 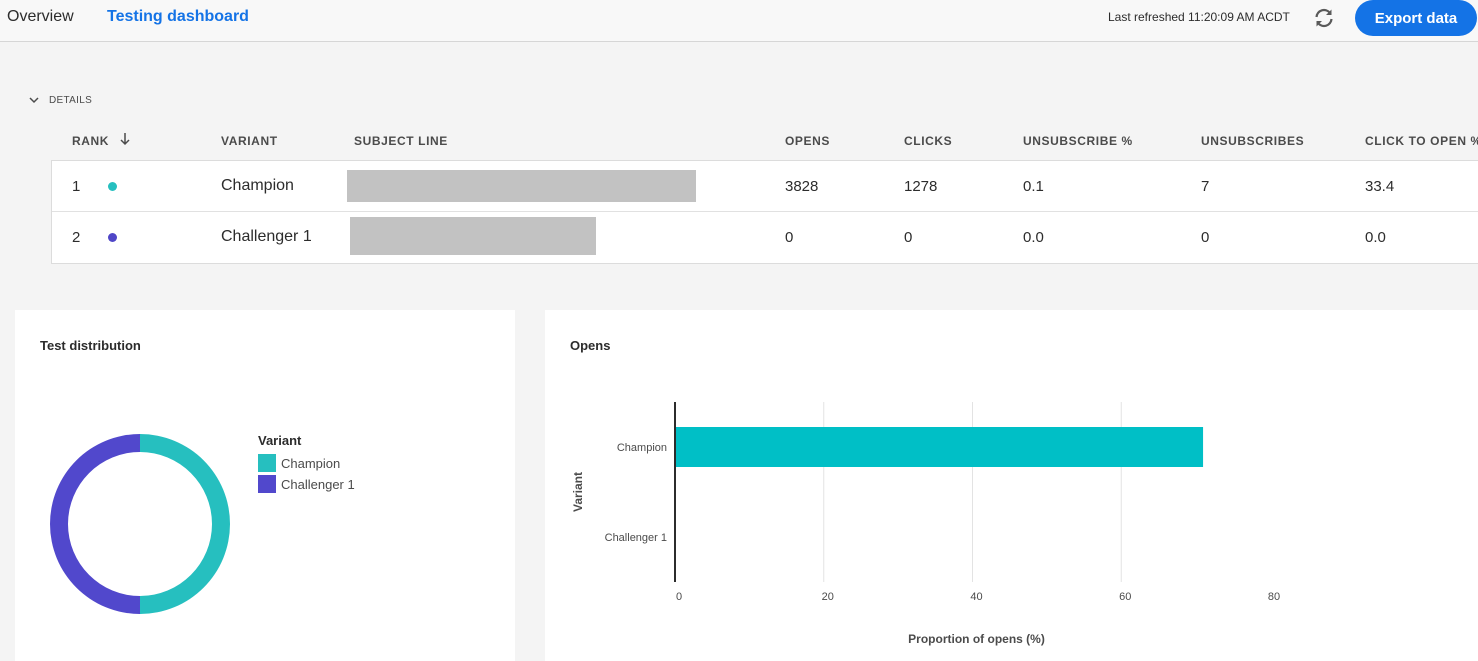 What do you see at coordinates (636, 538) in the screenshot?
I see `y-tick-label: Challenger 1` at bounding box center [636, 538].